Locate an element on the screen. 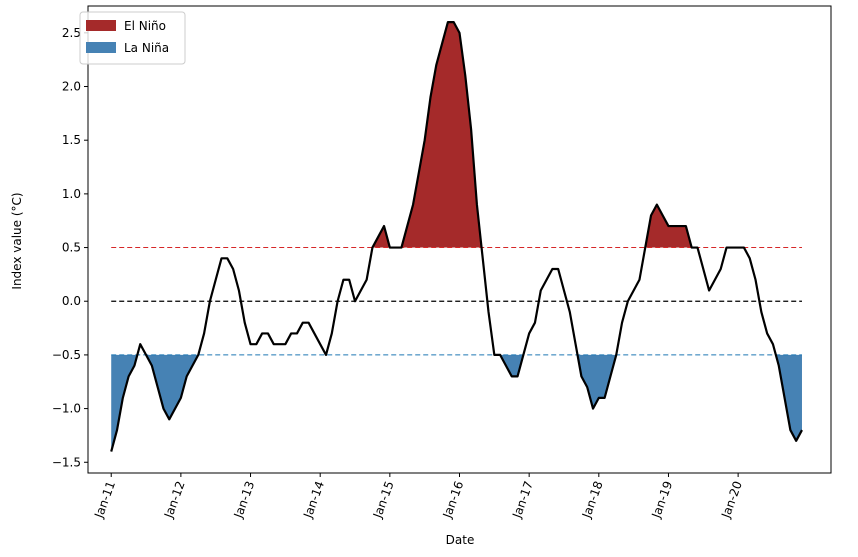 The height and width of the screenshot is (557, 858). x-tick-label: Jan-19 is located at coordinates (662, 500).